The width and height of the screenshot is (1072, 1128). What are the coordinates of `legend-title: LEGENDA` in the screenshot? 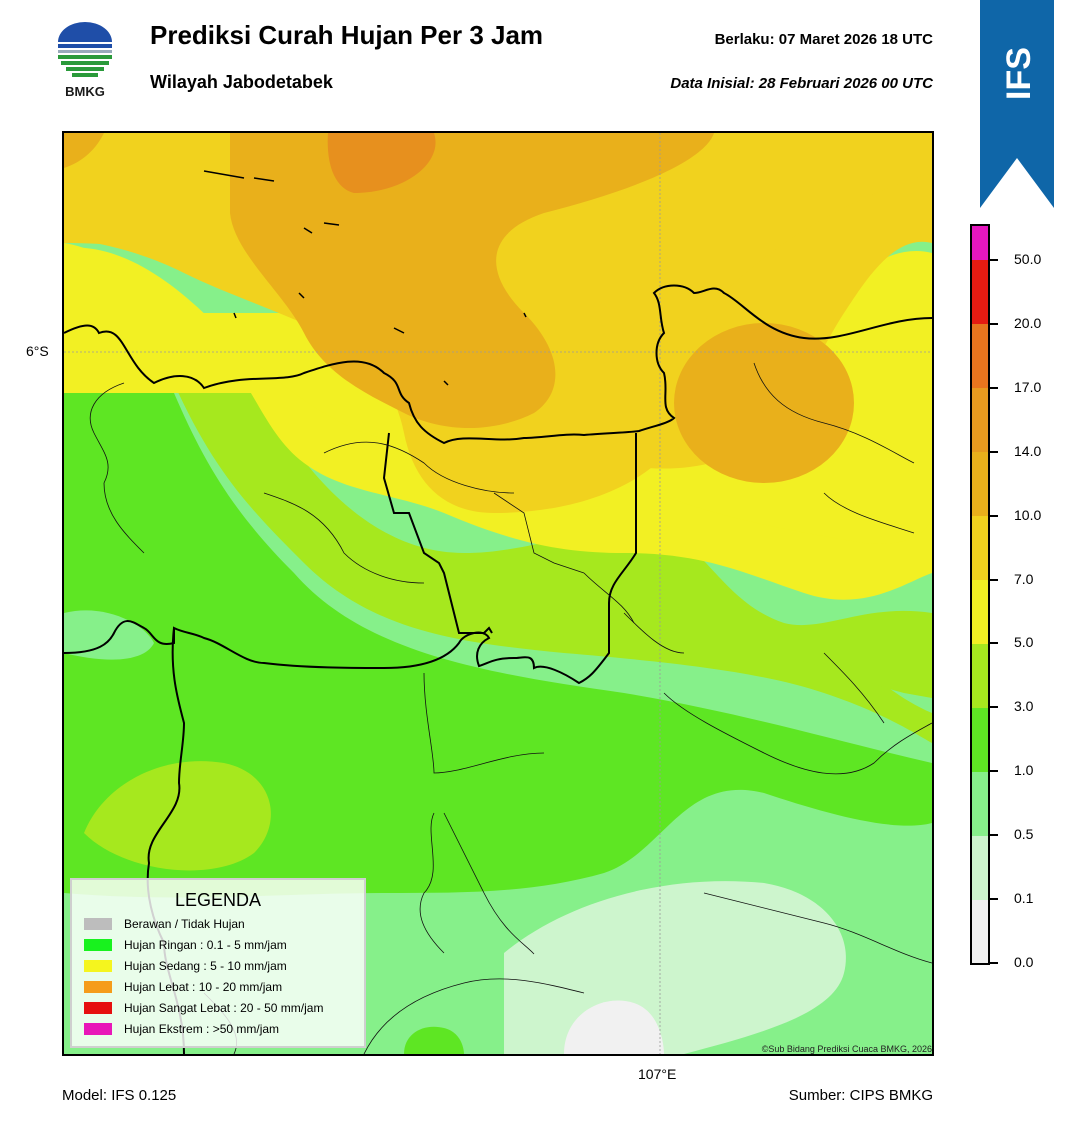 It's located at (218, 900).